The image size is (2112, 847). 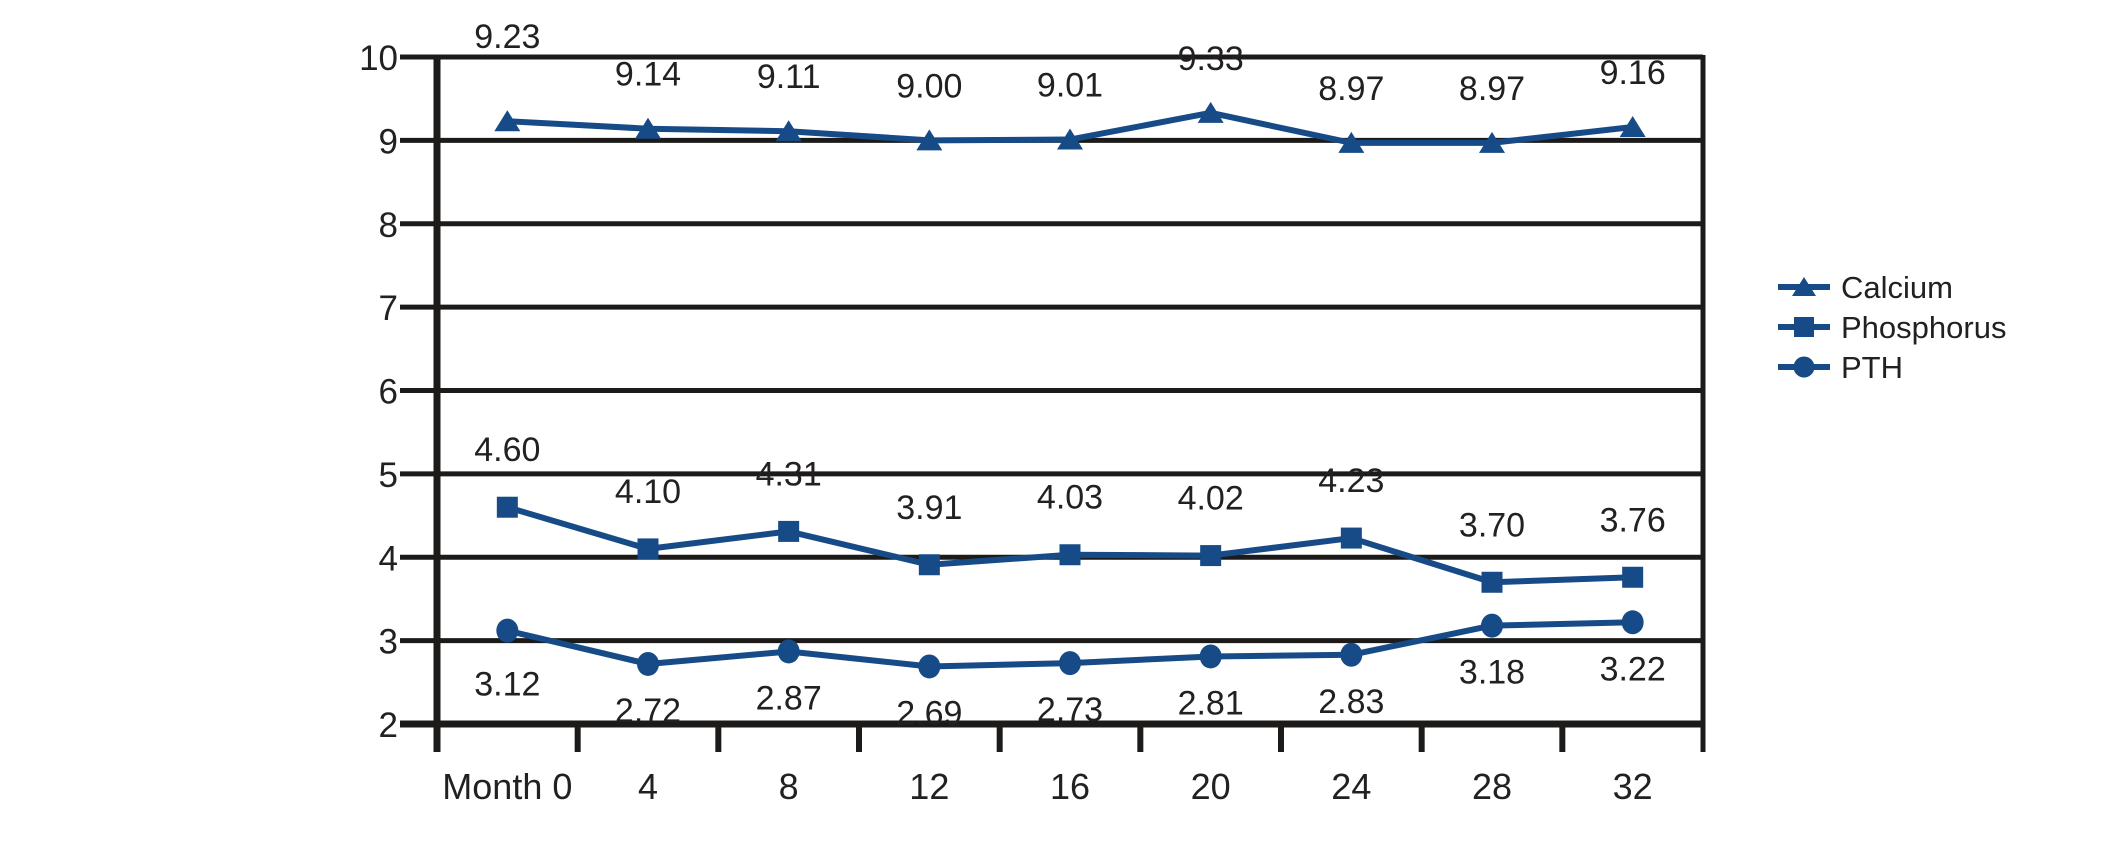 What do you see at coordinates (929, 86) in the screenshot?
I see `data-label: 9.00` at bounding box center [929, 86].